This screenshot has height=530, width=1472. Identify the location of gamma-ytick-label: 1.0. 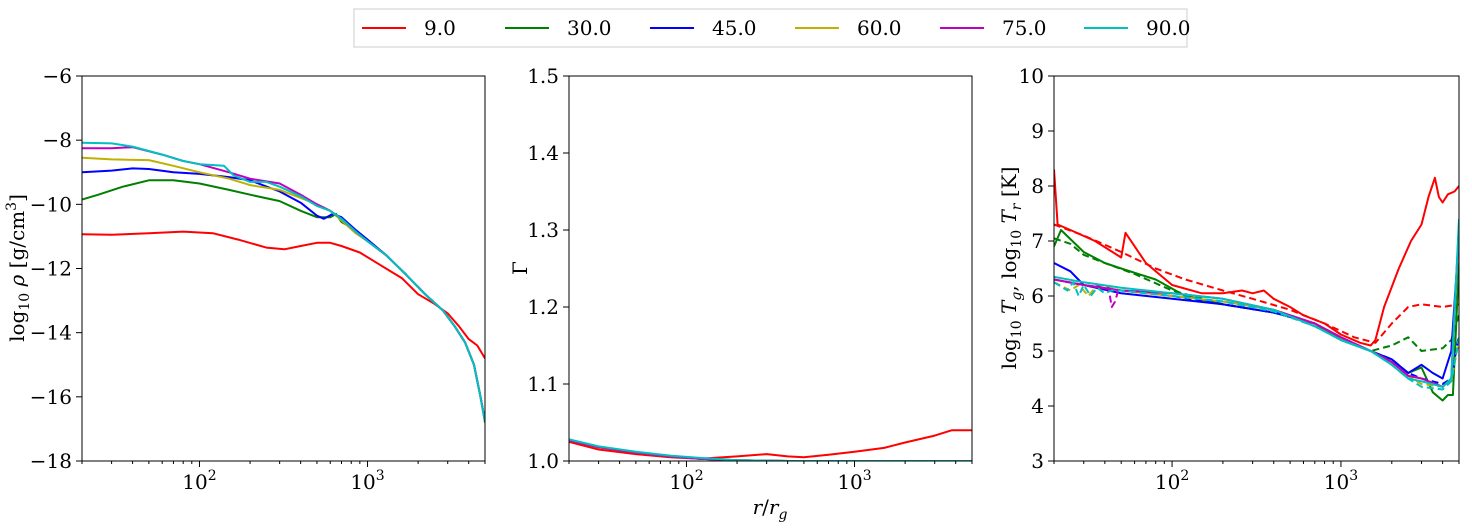
(543, 461).